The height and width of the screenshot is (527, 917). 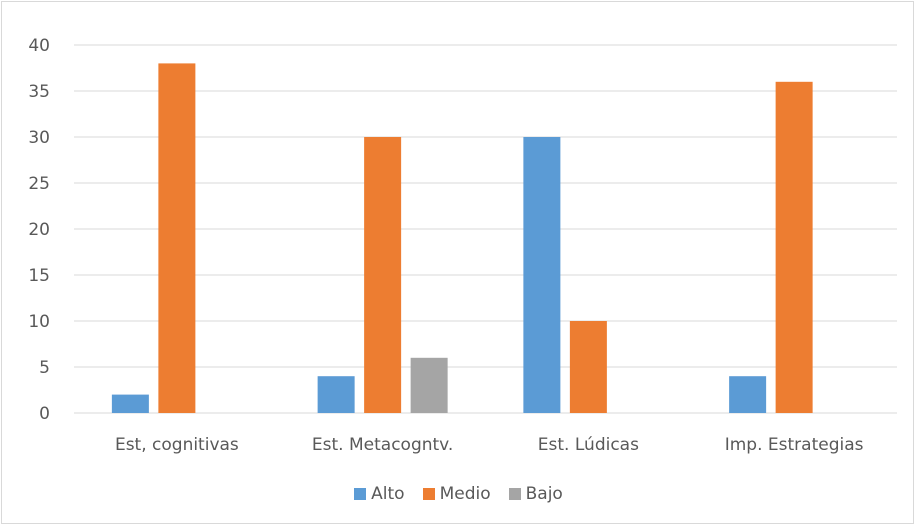 I want to click on y-tick-label: 30, so click(x=39, y=138).